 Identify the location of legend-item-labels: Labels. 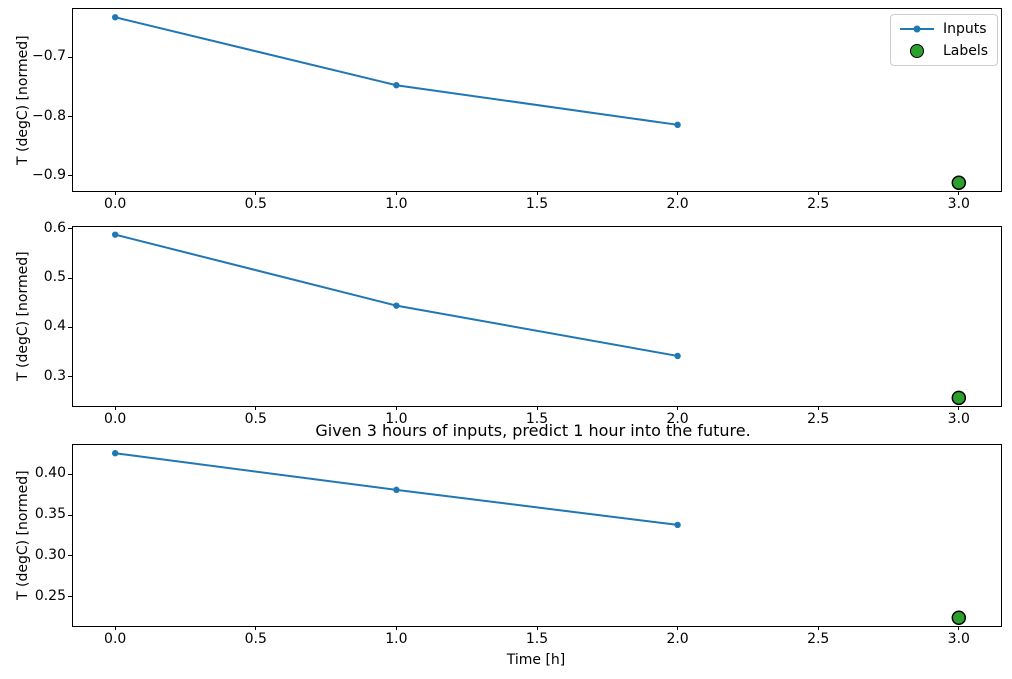
(944, 51).